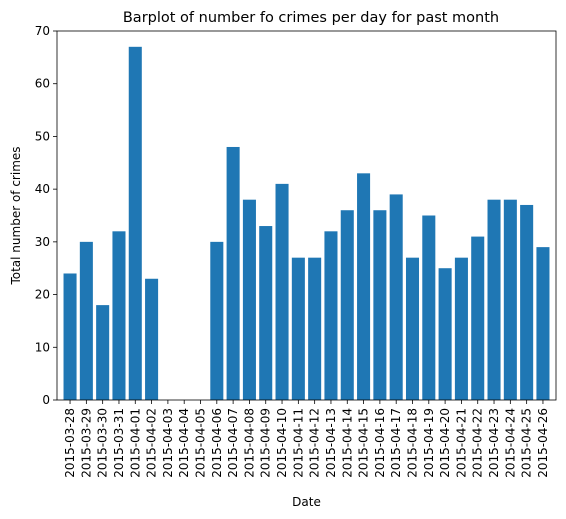  I want to click on x-tick-label: 2015-04-08, so click(249, 443).